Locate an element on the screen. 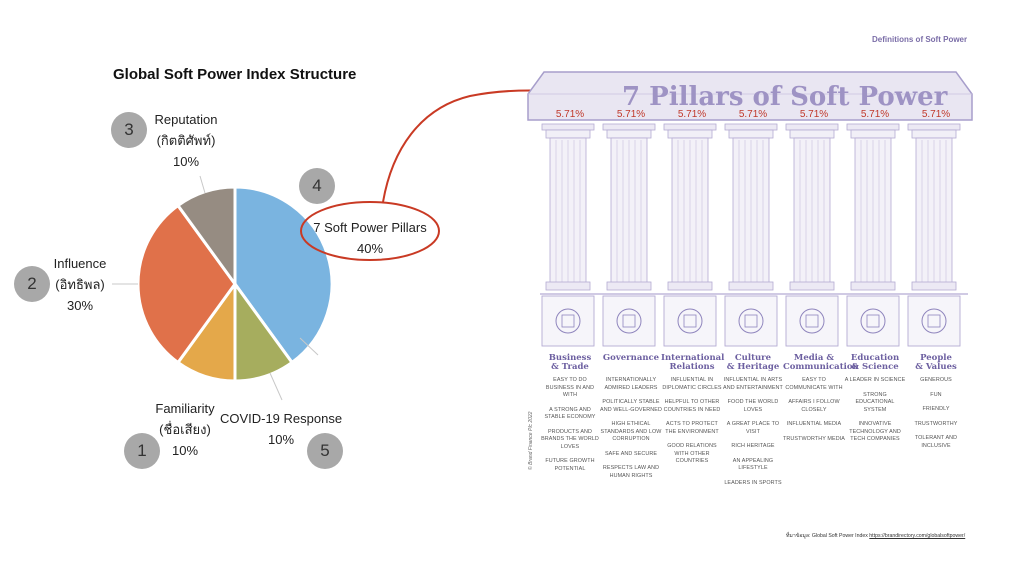  number-badge-2: 2 is located at coordinates (32, 284).